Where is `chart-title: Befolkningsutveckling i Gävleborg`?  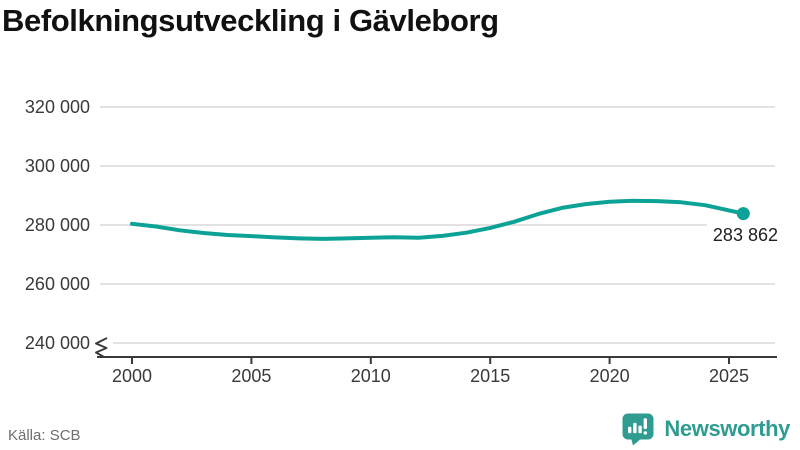 chart-title: Befolkningsutveckling i Gävleborg is located at coordinates (250, 20).